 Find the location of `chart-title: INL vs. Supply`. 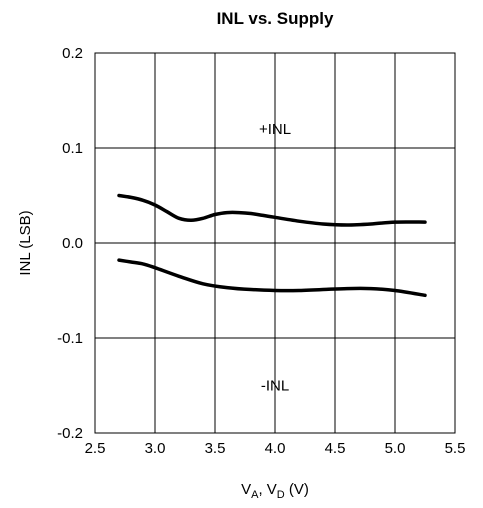

chart-title: INL vs. Supply is located at coordinates (275, 18).